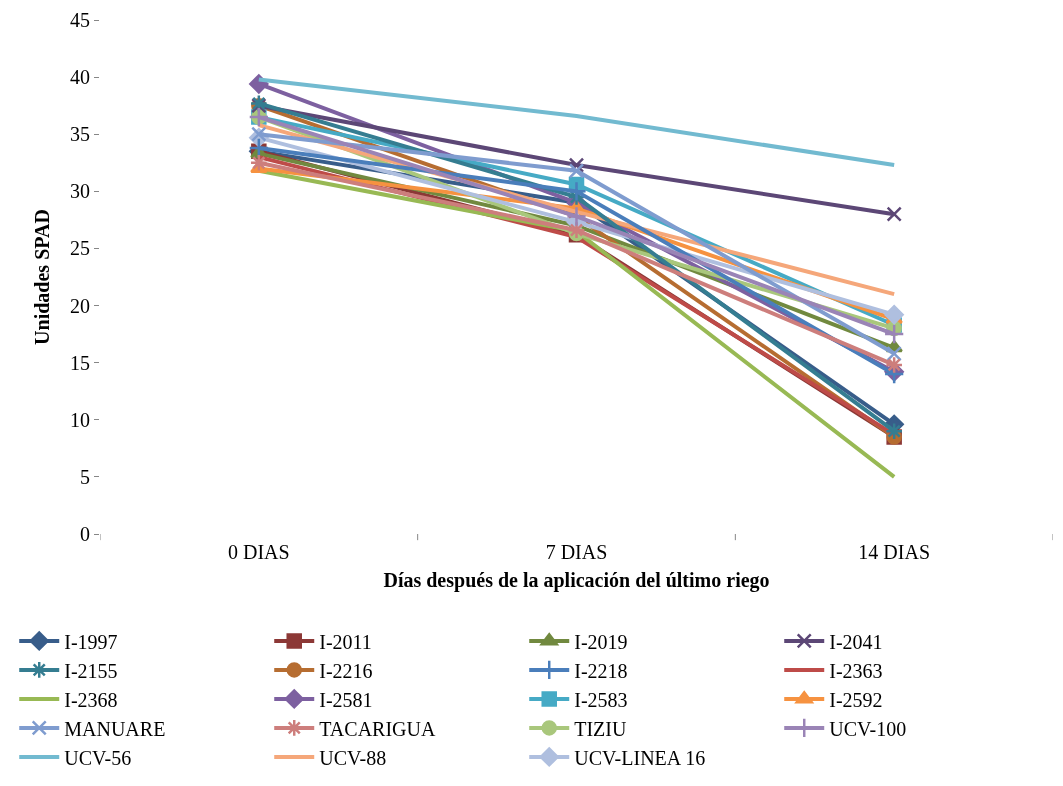 The image size is (1063, 786). What do you see at coordinates (115, 728) in the screenshot?
I see `legend-label: MANUARE` at bounding box center [115, 728].